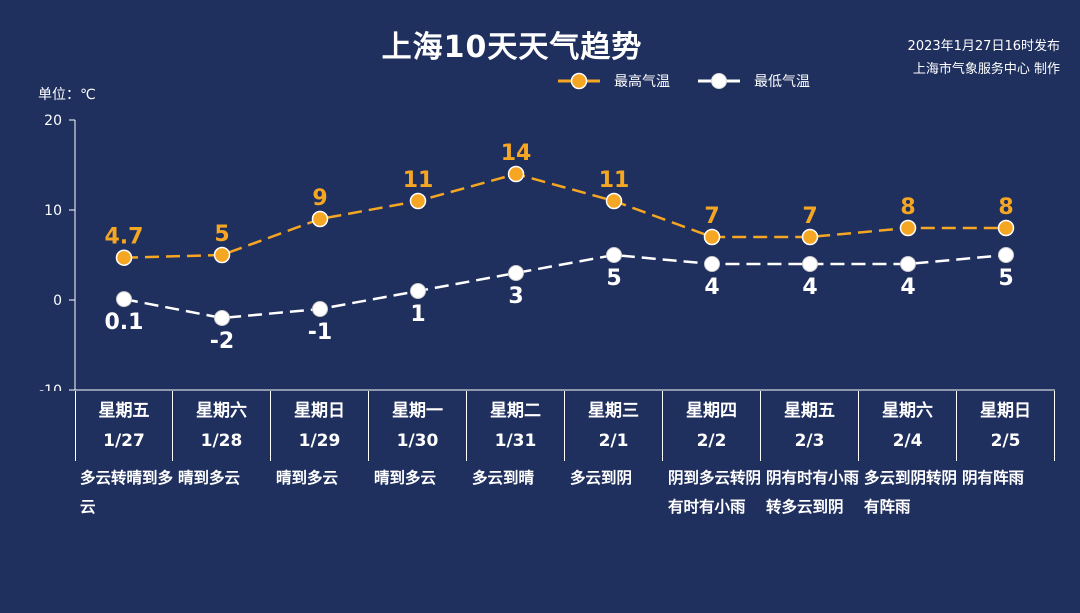 This screenshot has height=613, width=1080. Describe the element at coordinates (712, 426) in the screenshot. I see `day-cell: 星期四 2/2` at that location.